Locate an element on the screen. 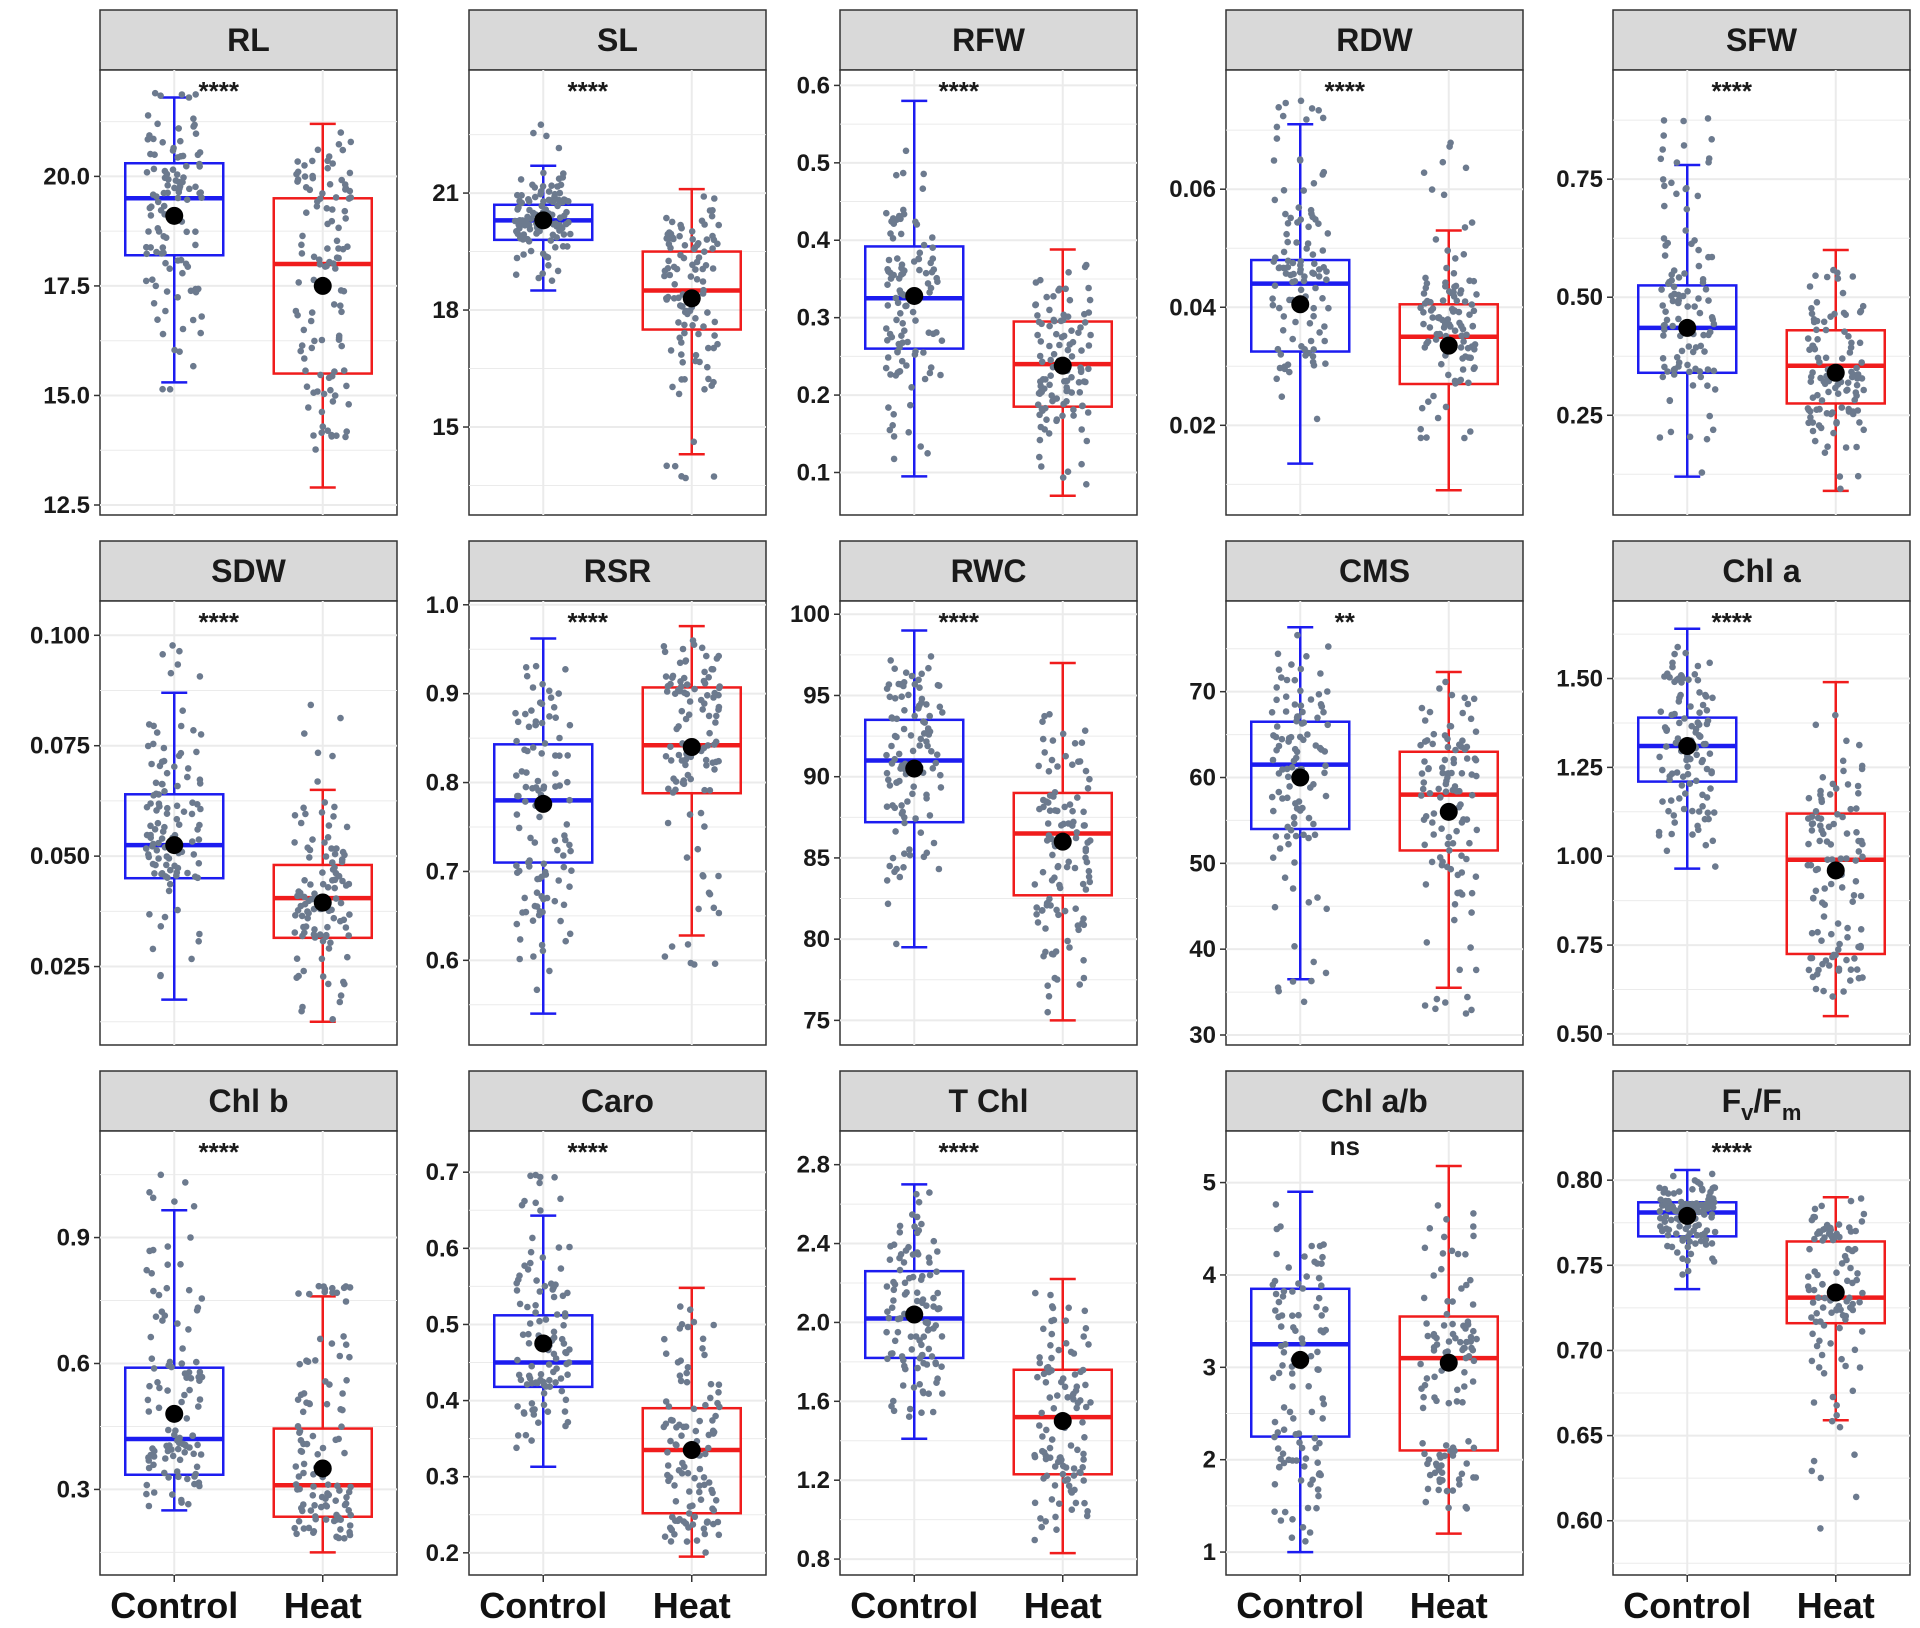 This screenshot has height=1628, width=1920. y-tick-label: 0.1 is located at coordinates (813, 472).